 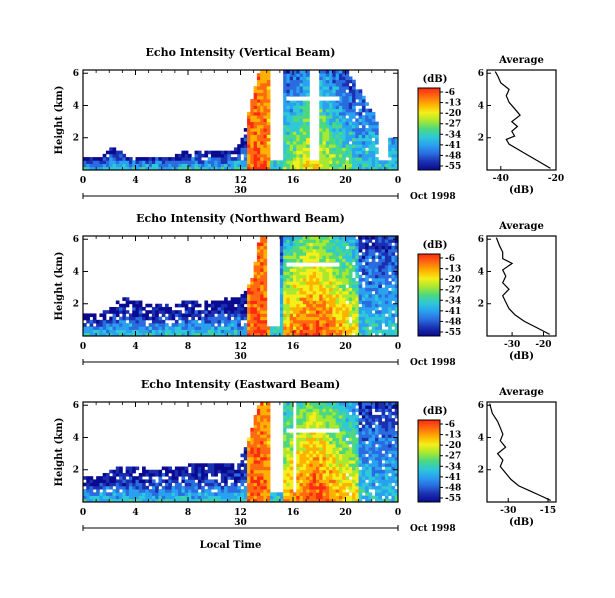 I want to click on profile-y-tick-label: 6, so click(x=481, y=74).